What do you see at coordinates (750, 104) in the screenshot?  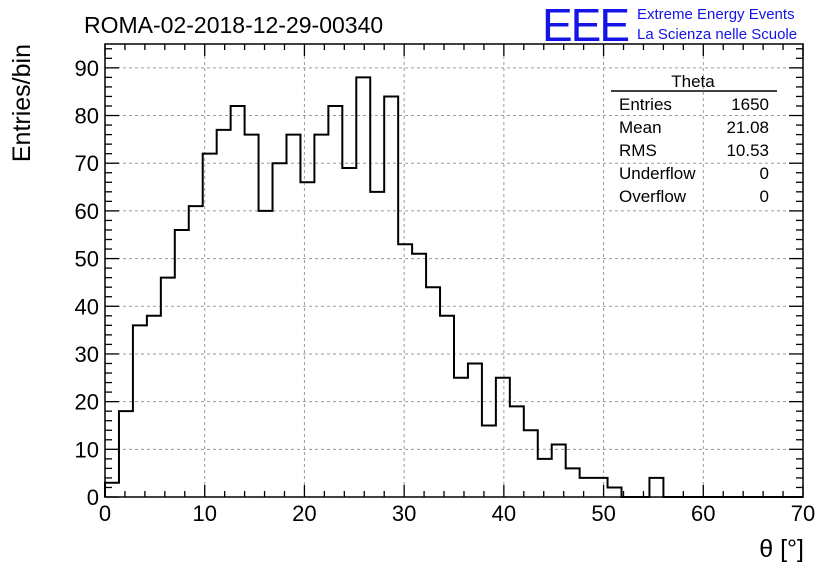 I see `stats-value: 1650` at bounding box center [750, 104].